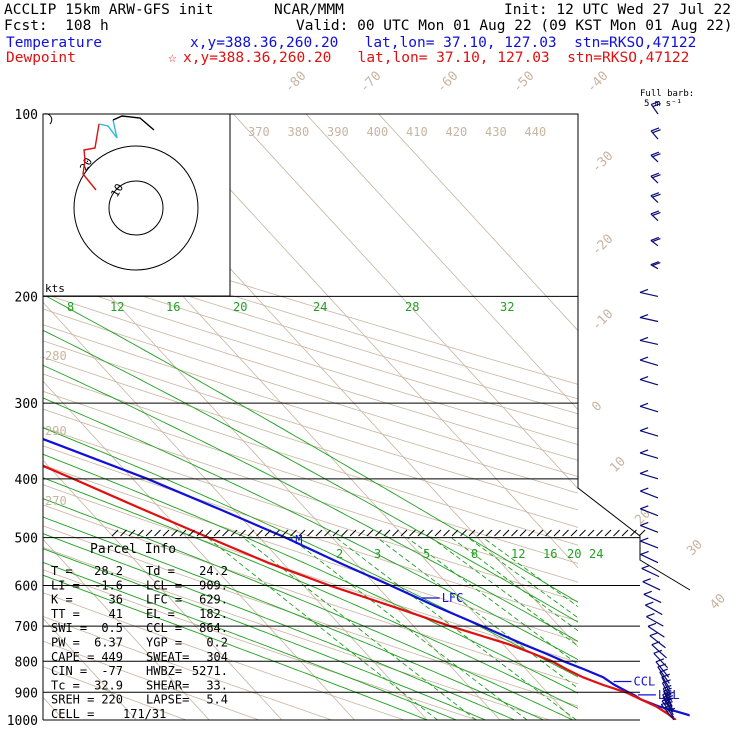 The width and height of the screenshot is (740, 740). What do you see at coordinates (309, 10) in the screenshot?
I see `center-label: NCAR/MMM` at bounding box center [309, 10].